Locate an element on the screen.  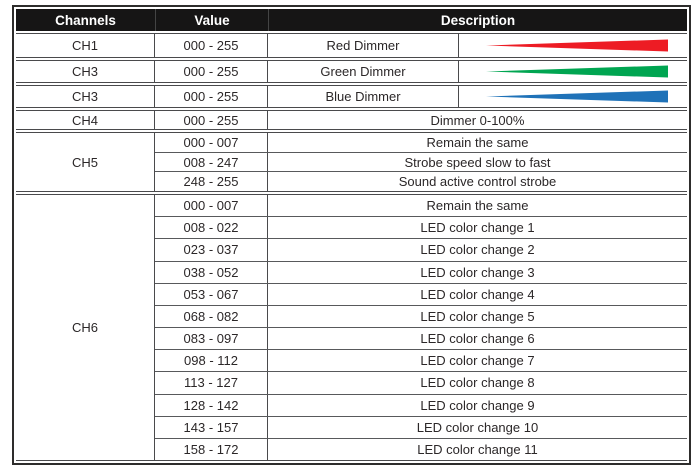
description-cell: Green Dimmer is located at coordinates (363, 71).